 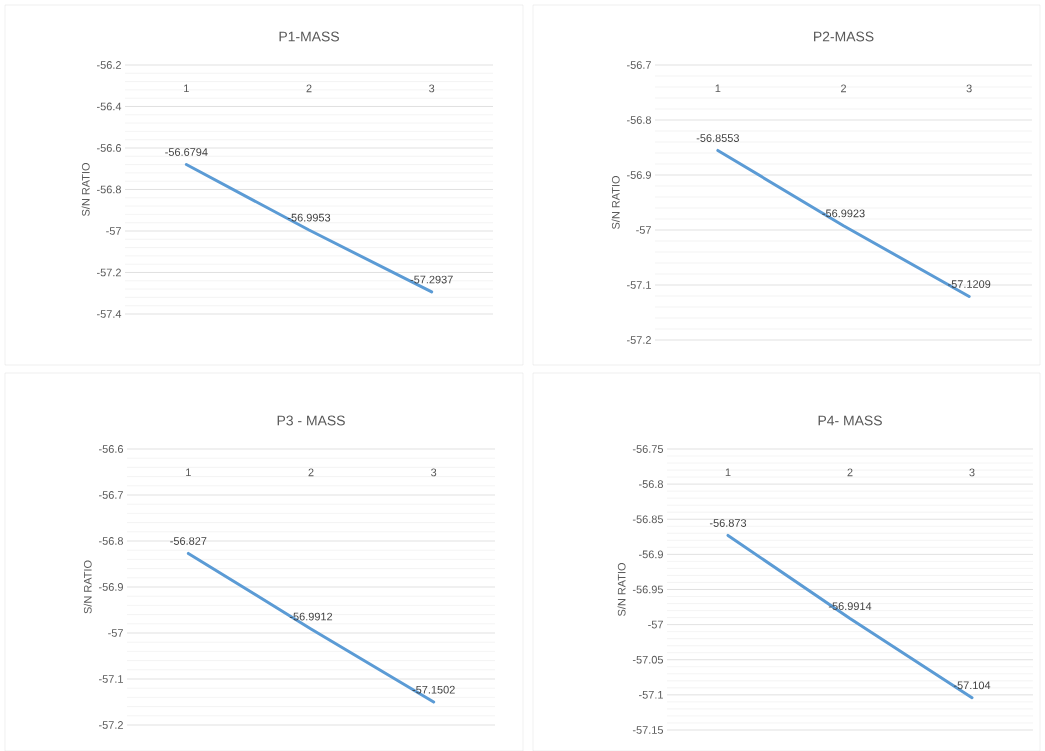 What do you see at coordinates (648, 589) in the screenshot?
I see `y-tick-label: -56.95` at bounding box center [648, 589].